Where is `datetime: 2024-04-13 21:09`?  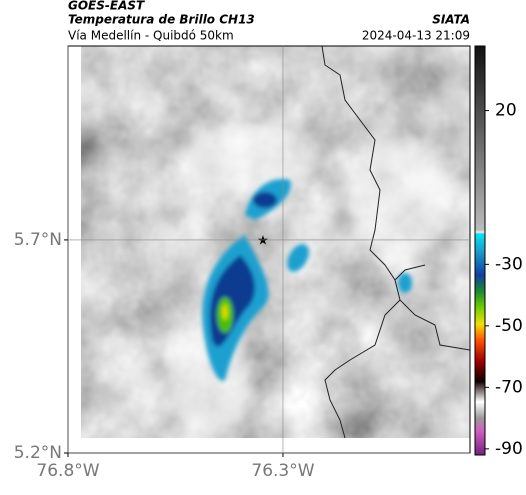
datetime: 2024-04-13 21:09 is located at coordinates (416, 36).